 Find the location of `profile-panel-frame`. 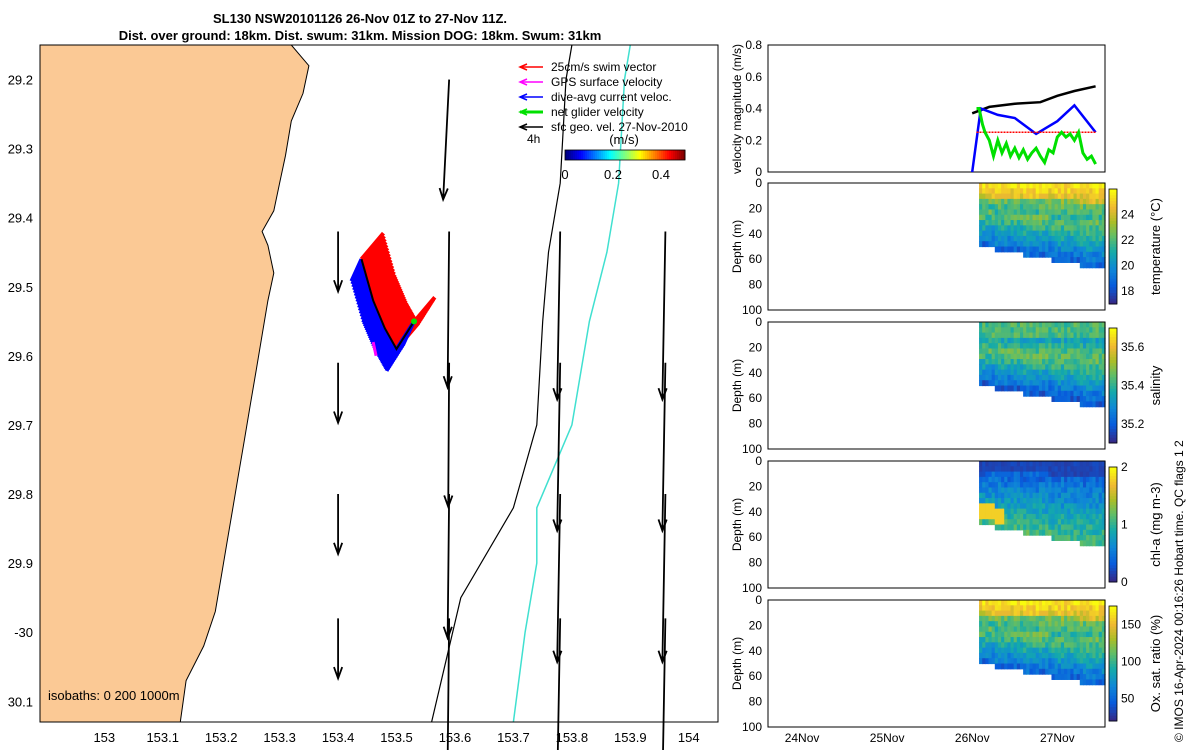

profile-panel-frame is located at coordinates (936, 663).